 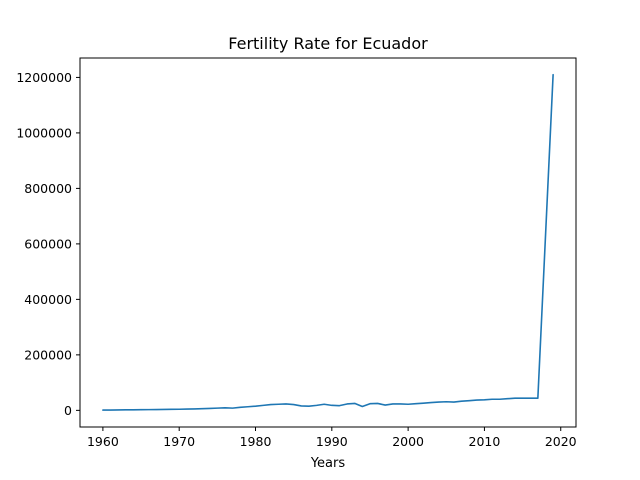 What do you see at coordinates (48, 354) in the screenshot?
I see `y-tick-label: 200000` at bounding box center [48, 354].